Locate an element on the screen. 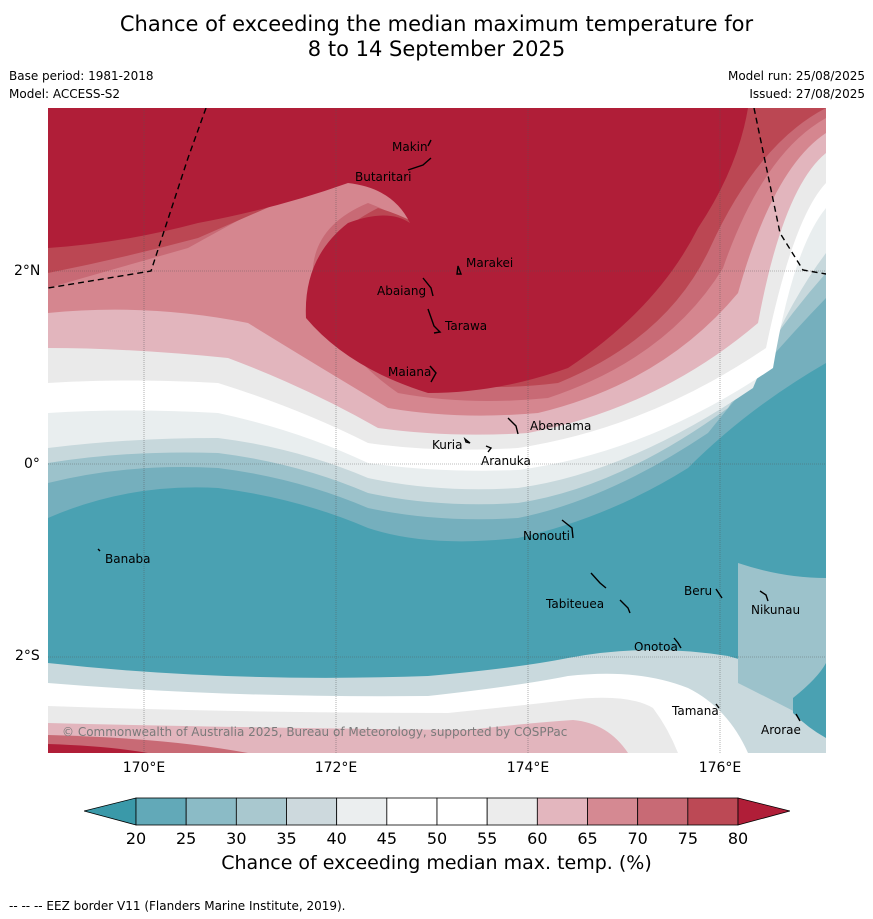 The height and width of the screenshot is (919, 873). model-run: Model run: 25/08/2025 is located at coordinates (796, 76).